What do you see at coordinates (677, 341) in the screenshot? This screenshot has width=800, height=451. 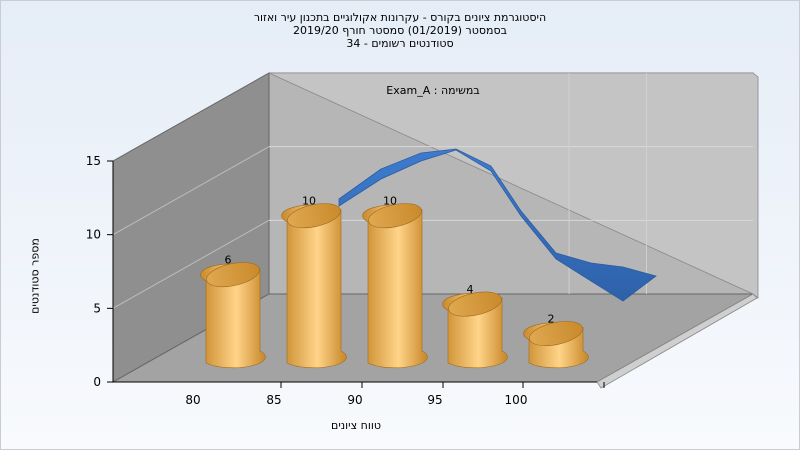 I see `floor-edge` at bounding box center [677, 341].